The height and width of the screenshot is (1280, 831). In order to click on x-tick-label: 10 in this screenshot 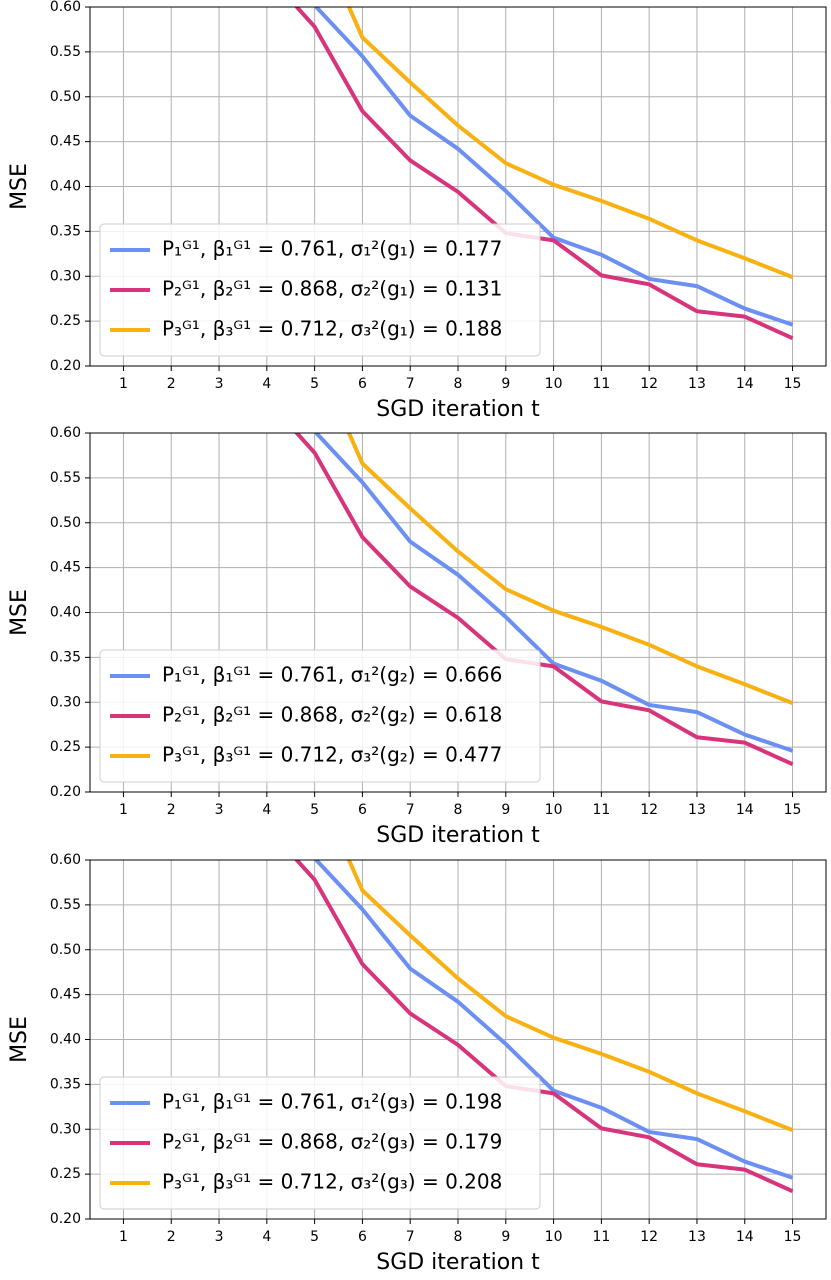, I will do `click(554, 384)`.